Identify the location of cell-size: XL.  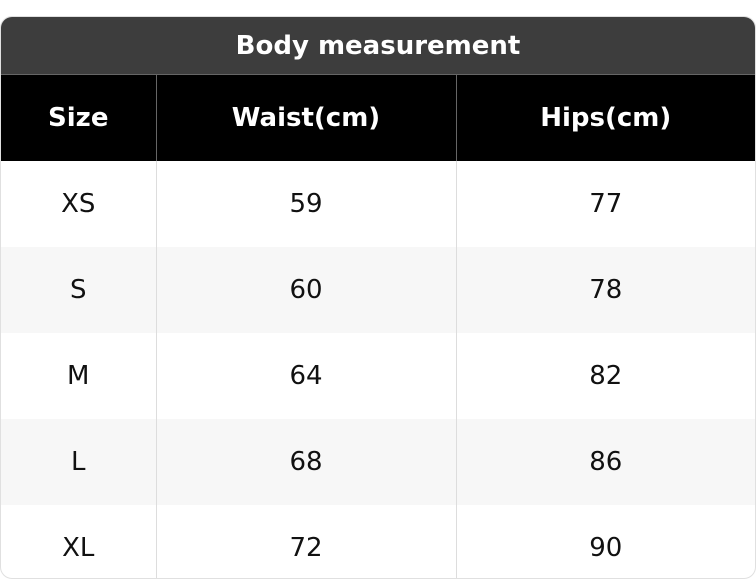
(78, 548).